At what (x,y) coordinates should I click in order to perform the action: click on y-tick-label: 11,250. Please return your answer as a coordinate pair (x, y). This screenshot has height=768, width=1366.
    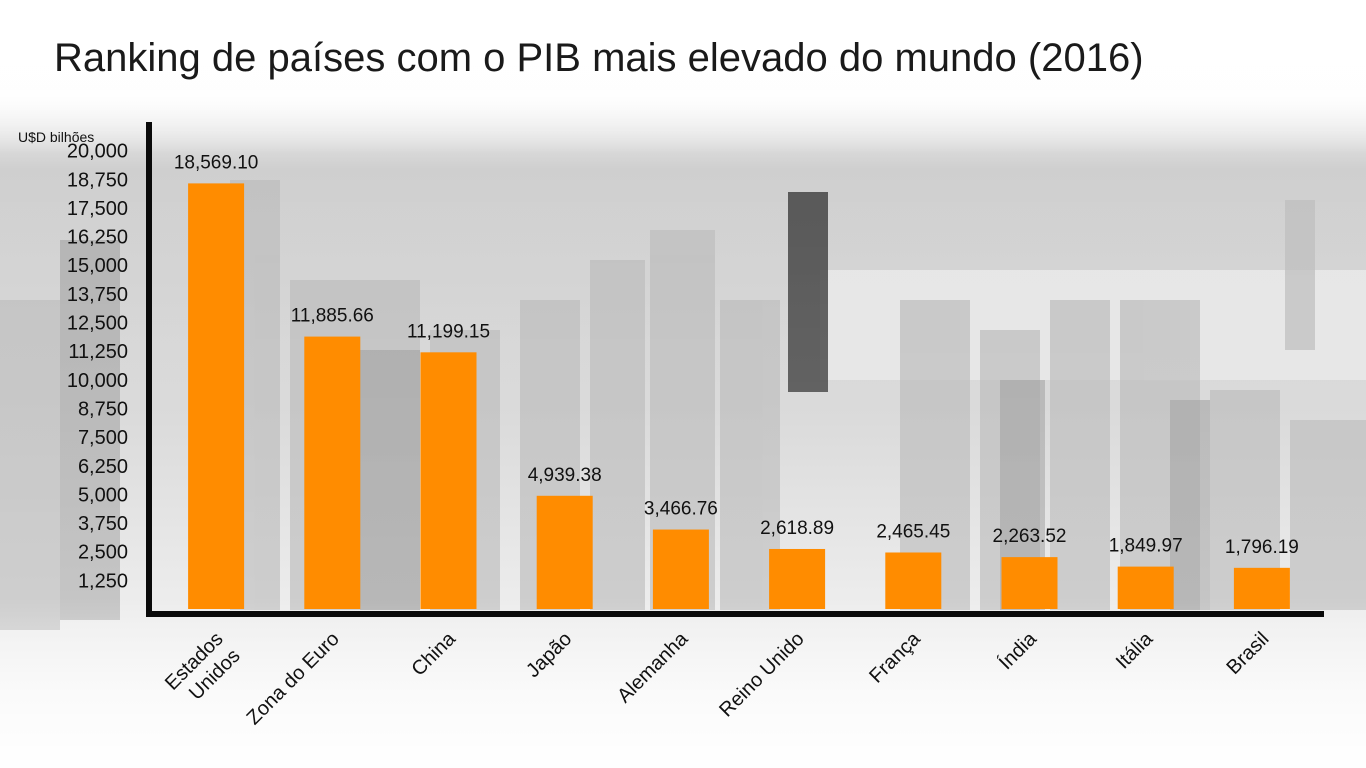
    Looking at the image, I should click on (98, 352).